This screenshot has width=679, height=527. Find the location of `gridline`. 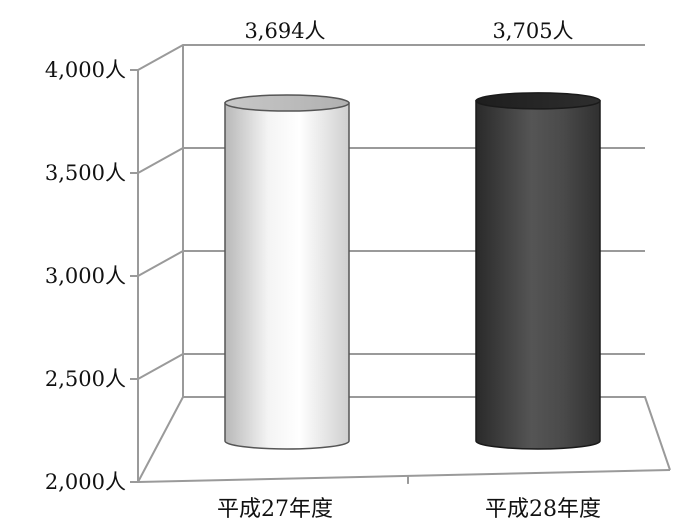

gridline is located at coordinates (391, 57).